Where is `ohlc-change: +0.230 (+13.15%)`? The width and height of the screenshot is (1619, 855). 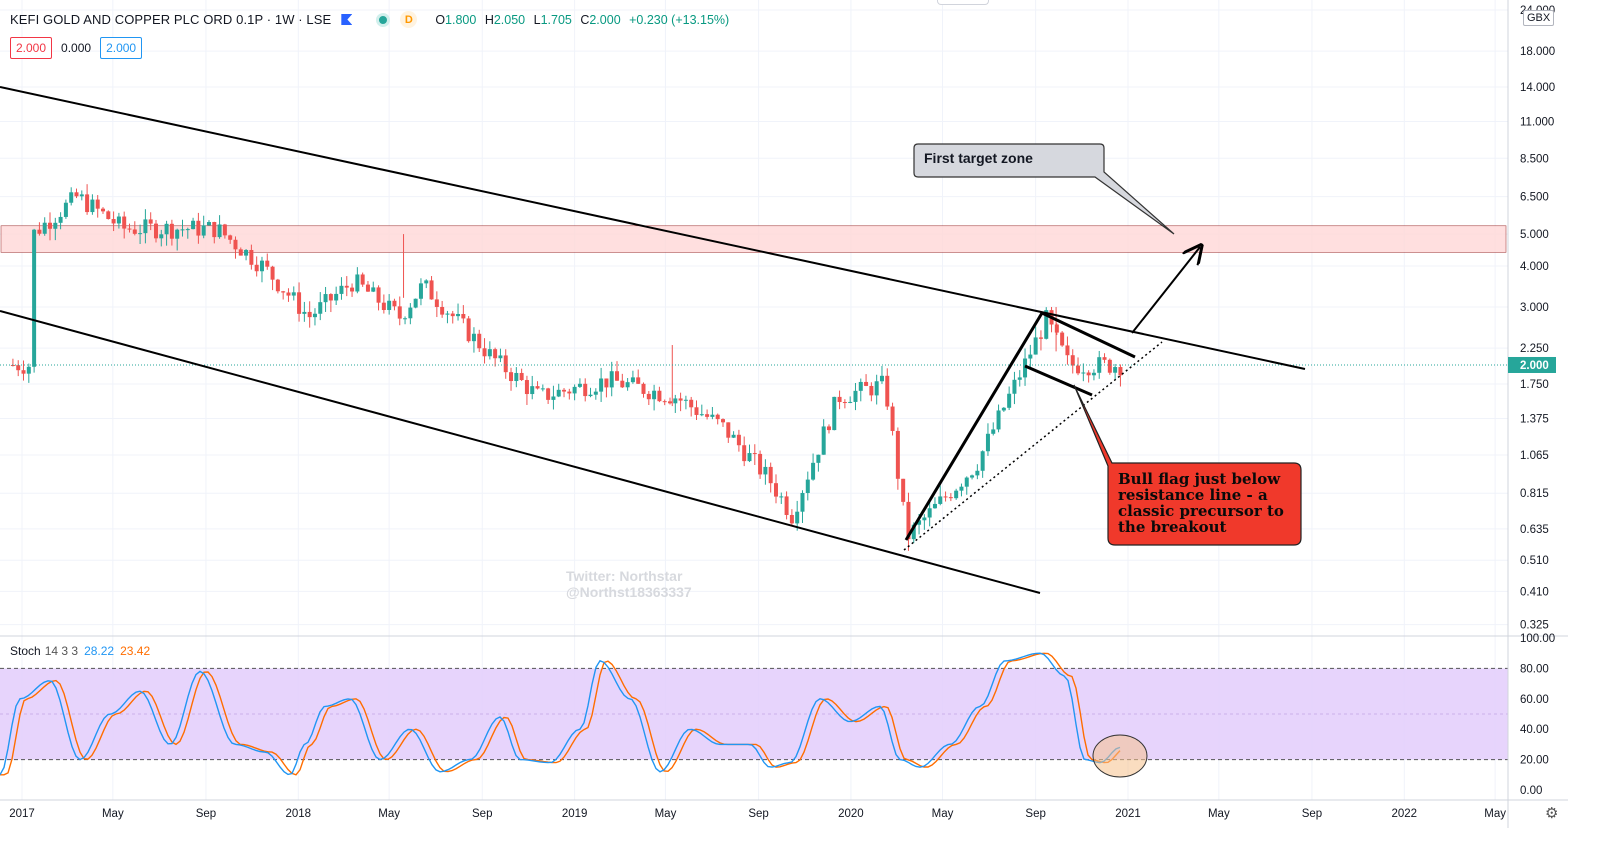 ohlc-change: +0.230 (+13.15%) is located at coordinates (679, 19).